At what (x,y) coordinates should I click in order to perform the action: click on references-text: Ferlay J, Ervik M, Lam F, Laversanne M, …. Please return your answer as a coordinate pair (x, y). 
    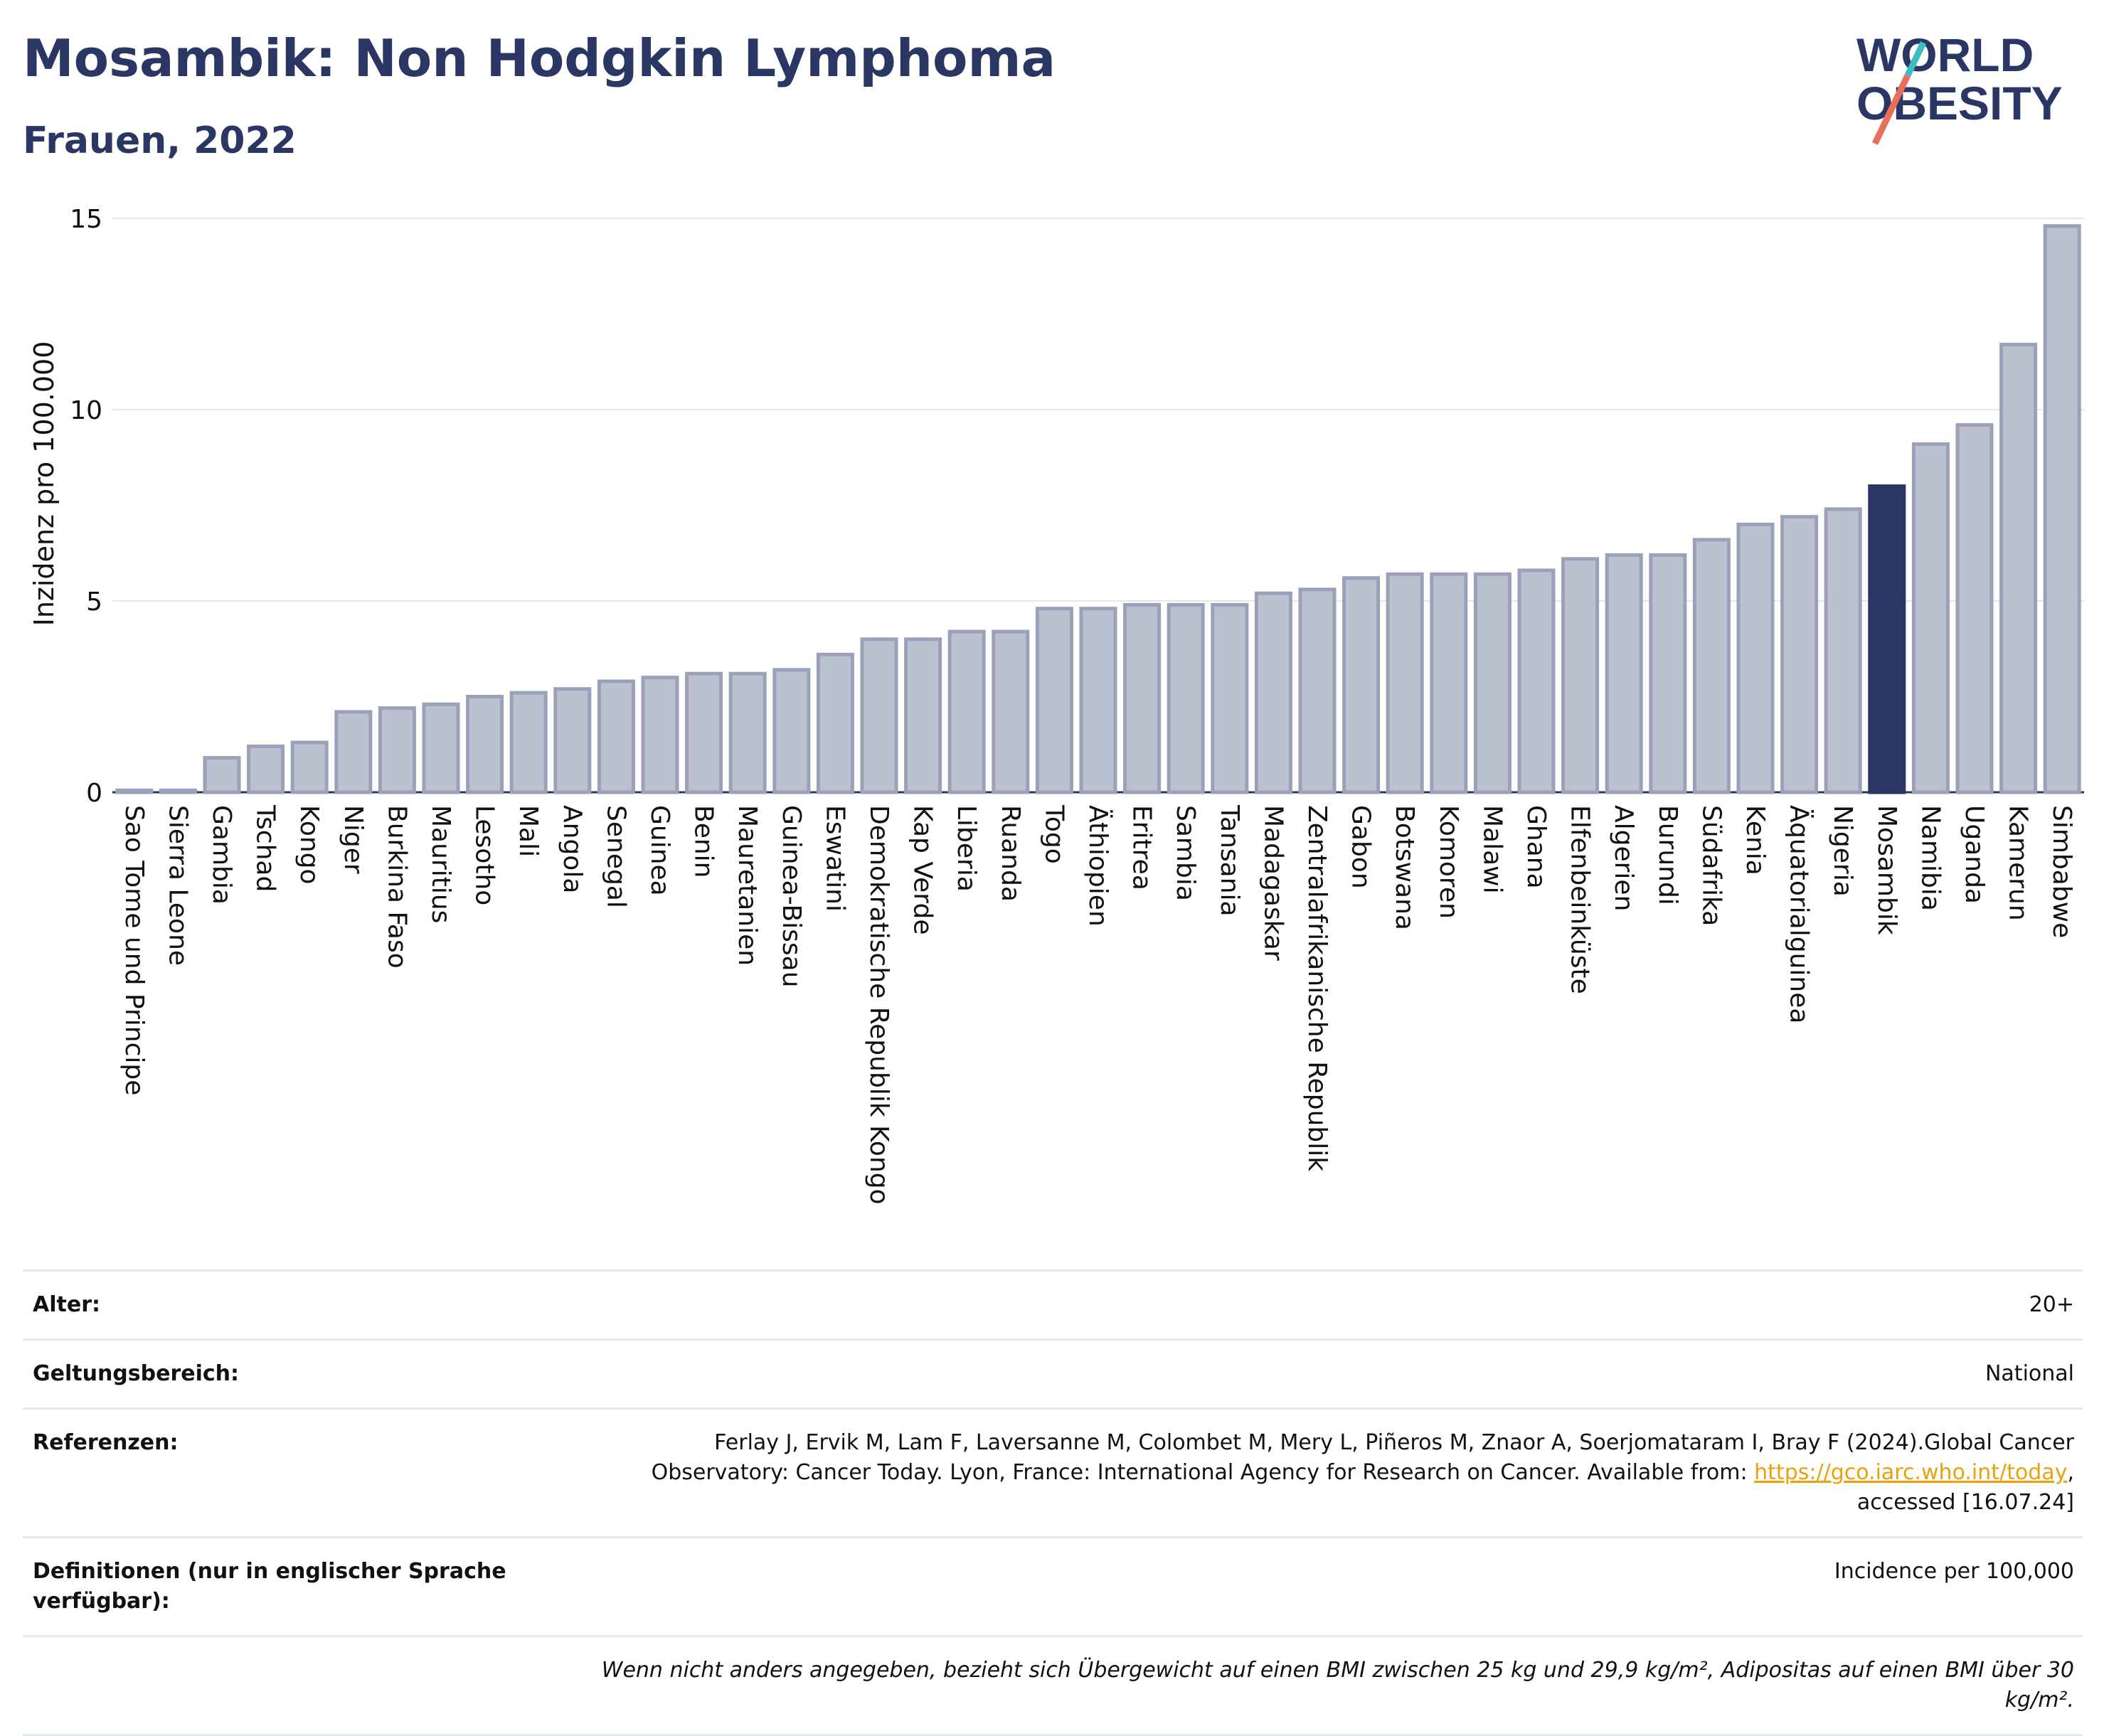
    Looking at the image, I should click on (1362, 1457).